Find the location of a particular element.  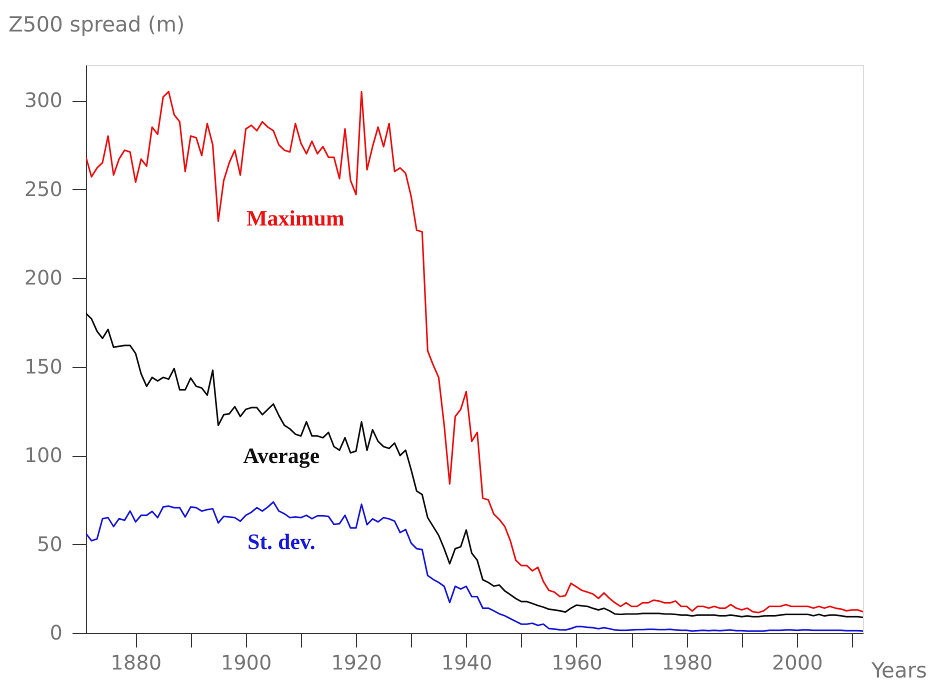

x-tick-label: 1960 is located at coordinates (576, 662).